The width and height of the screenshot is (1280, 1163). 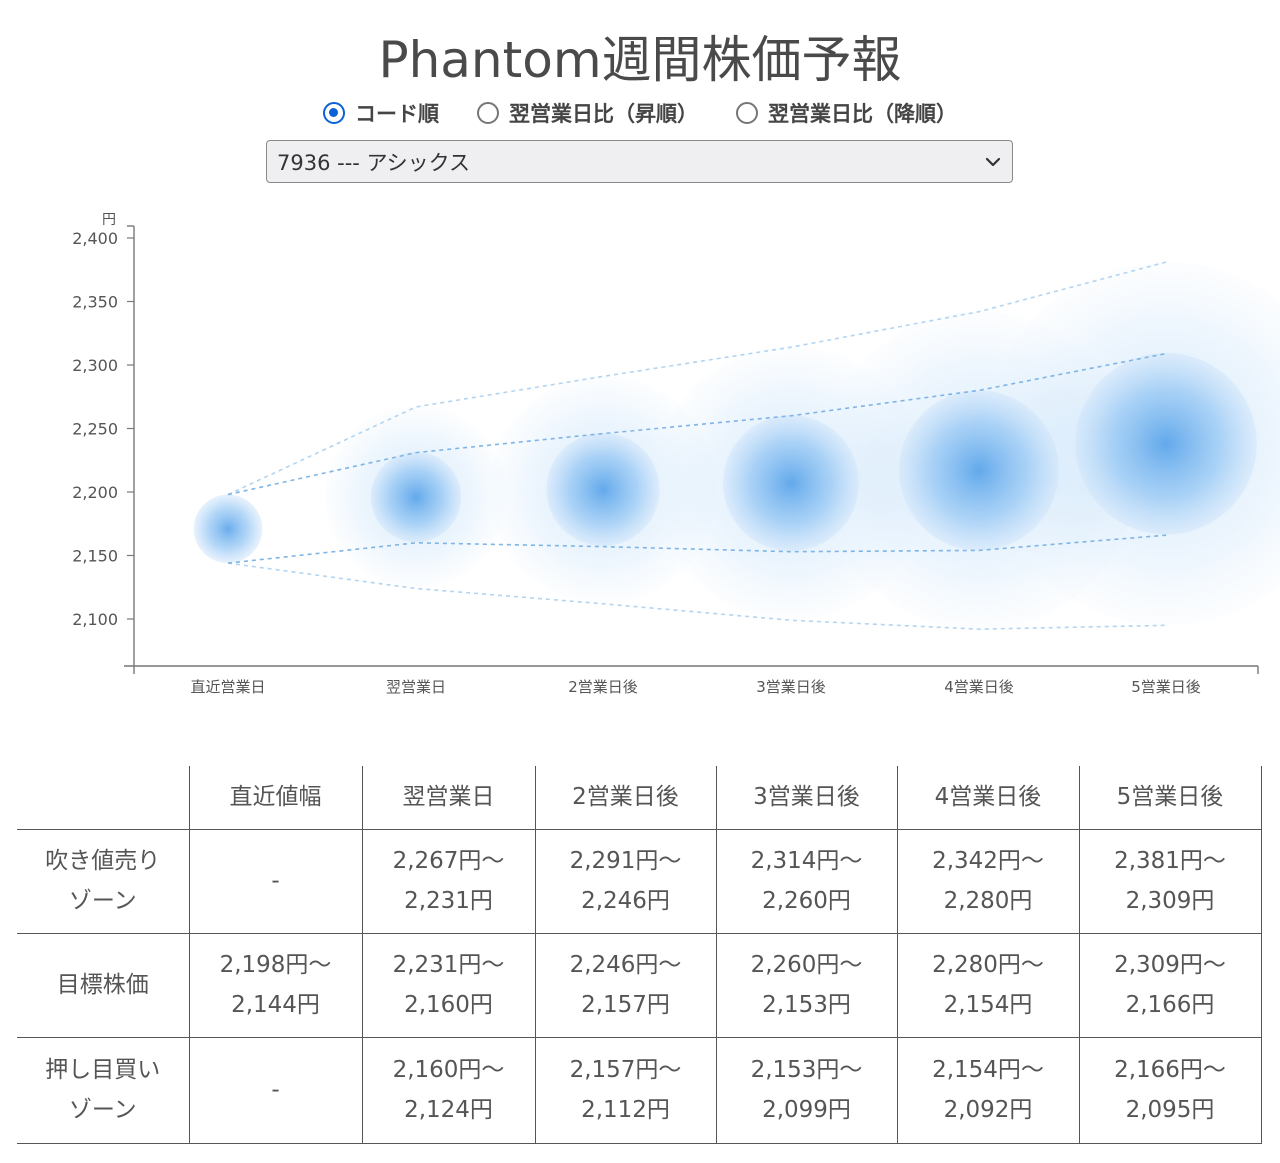 What do you see at coordinates (988, 1005) in the screenshot?
I see `table-cell-line: 2,154円` at bounding box center [988, 1005].